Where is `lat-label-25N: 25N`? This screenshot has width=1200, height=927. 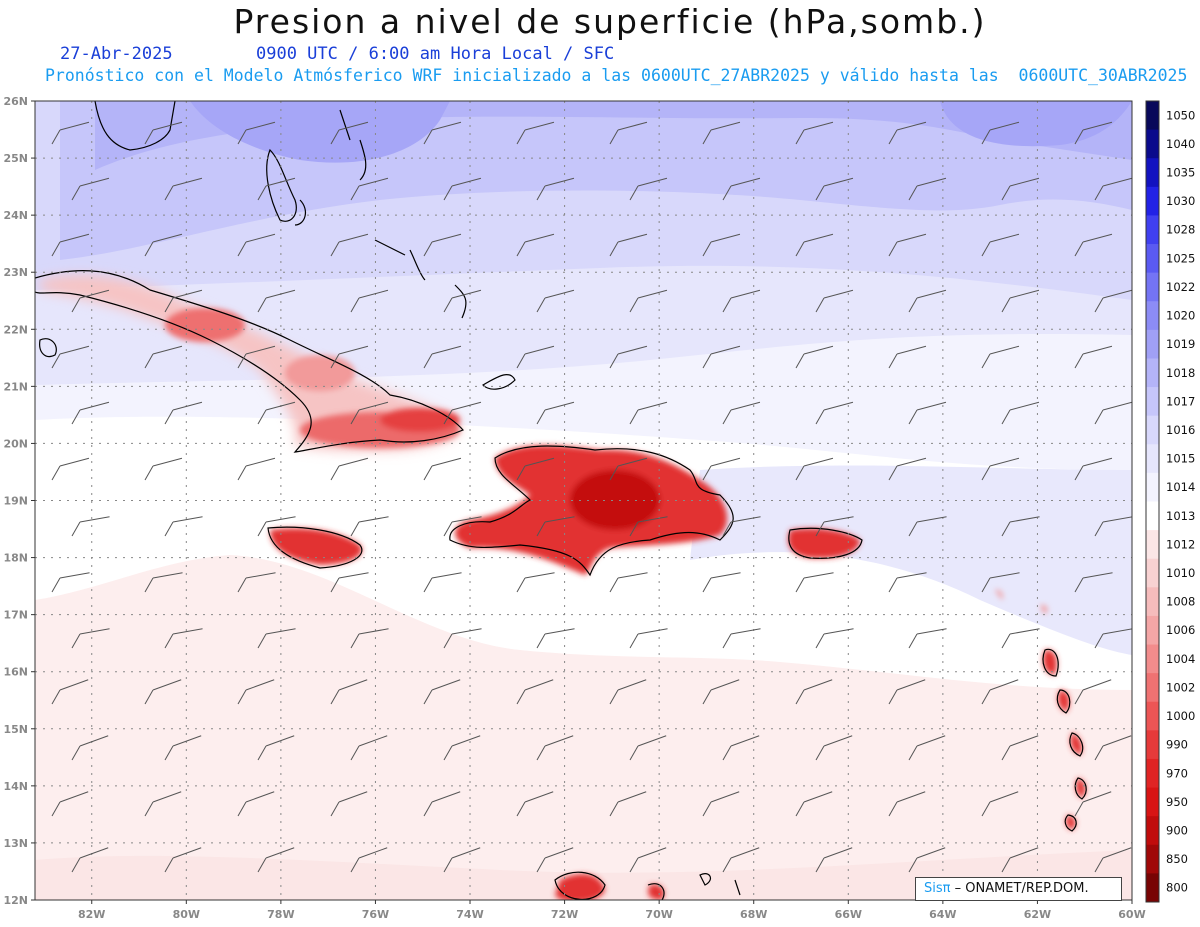 lat-label-25N: 25N is located at coordinates (15, 158).